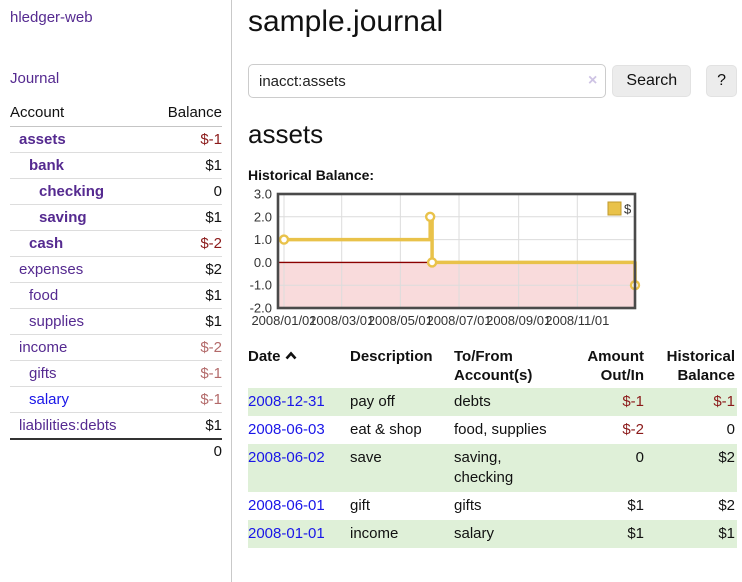 This screenshot has height=582, width=742. What do you see at coordinates (43, 347) in the screenshot?
I see `account-link: income` at bounding box center [43, 347].